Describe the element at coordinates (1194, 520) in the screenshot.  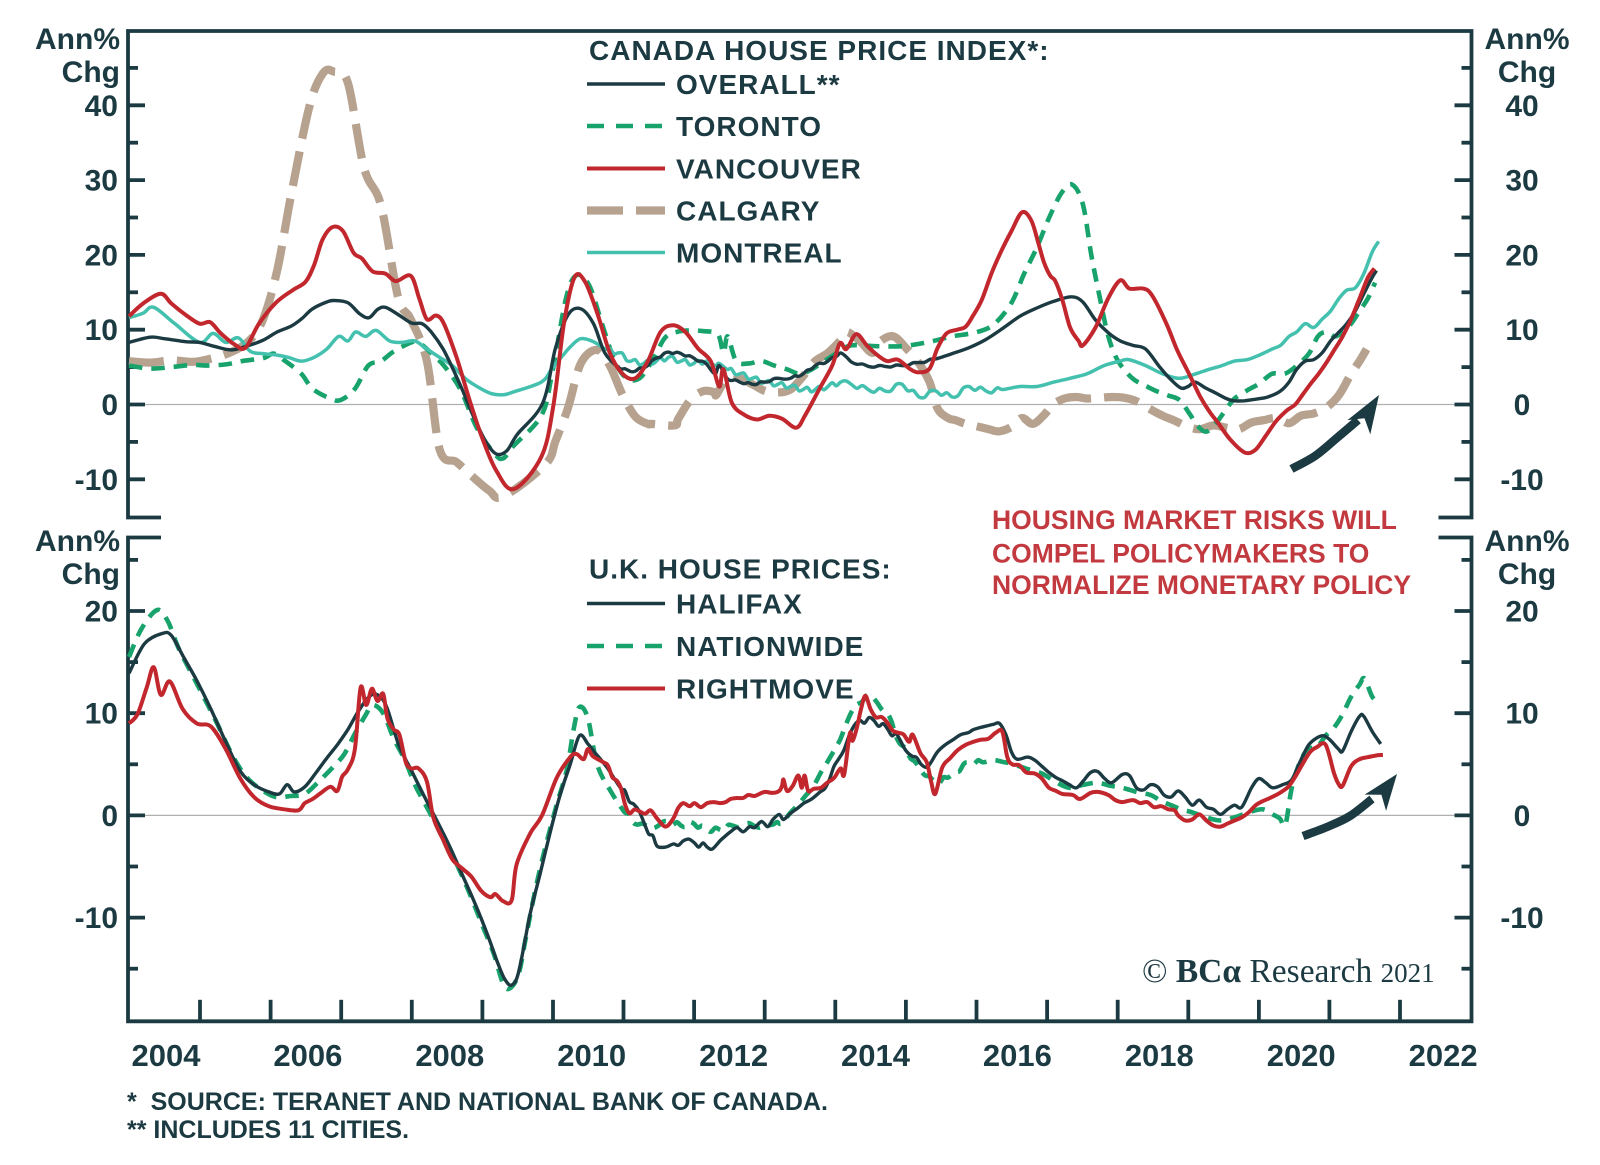
I see `svg-text: HOUSING MARKET RISKS WILL` at that location.